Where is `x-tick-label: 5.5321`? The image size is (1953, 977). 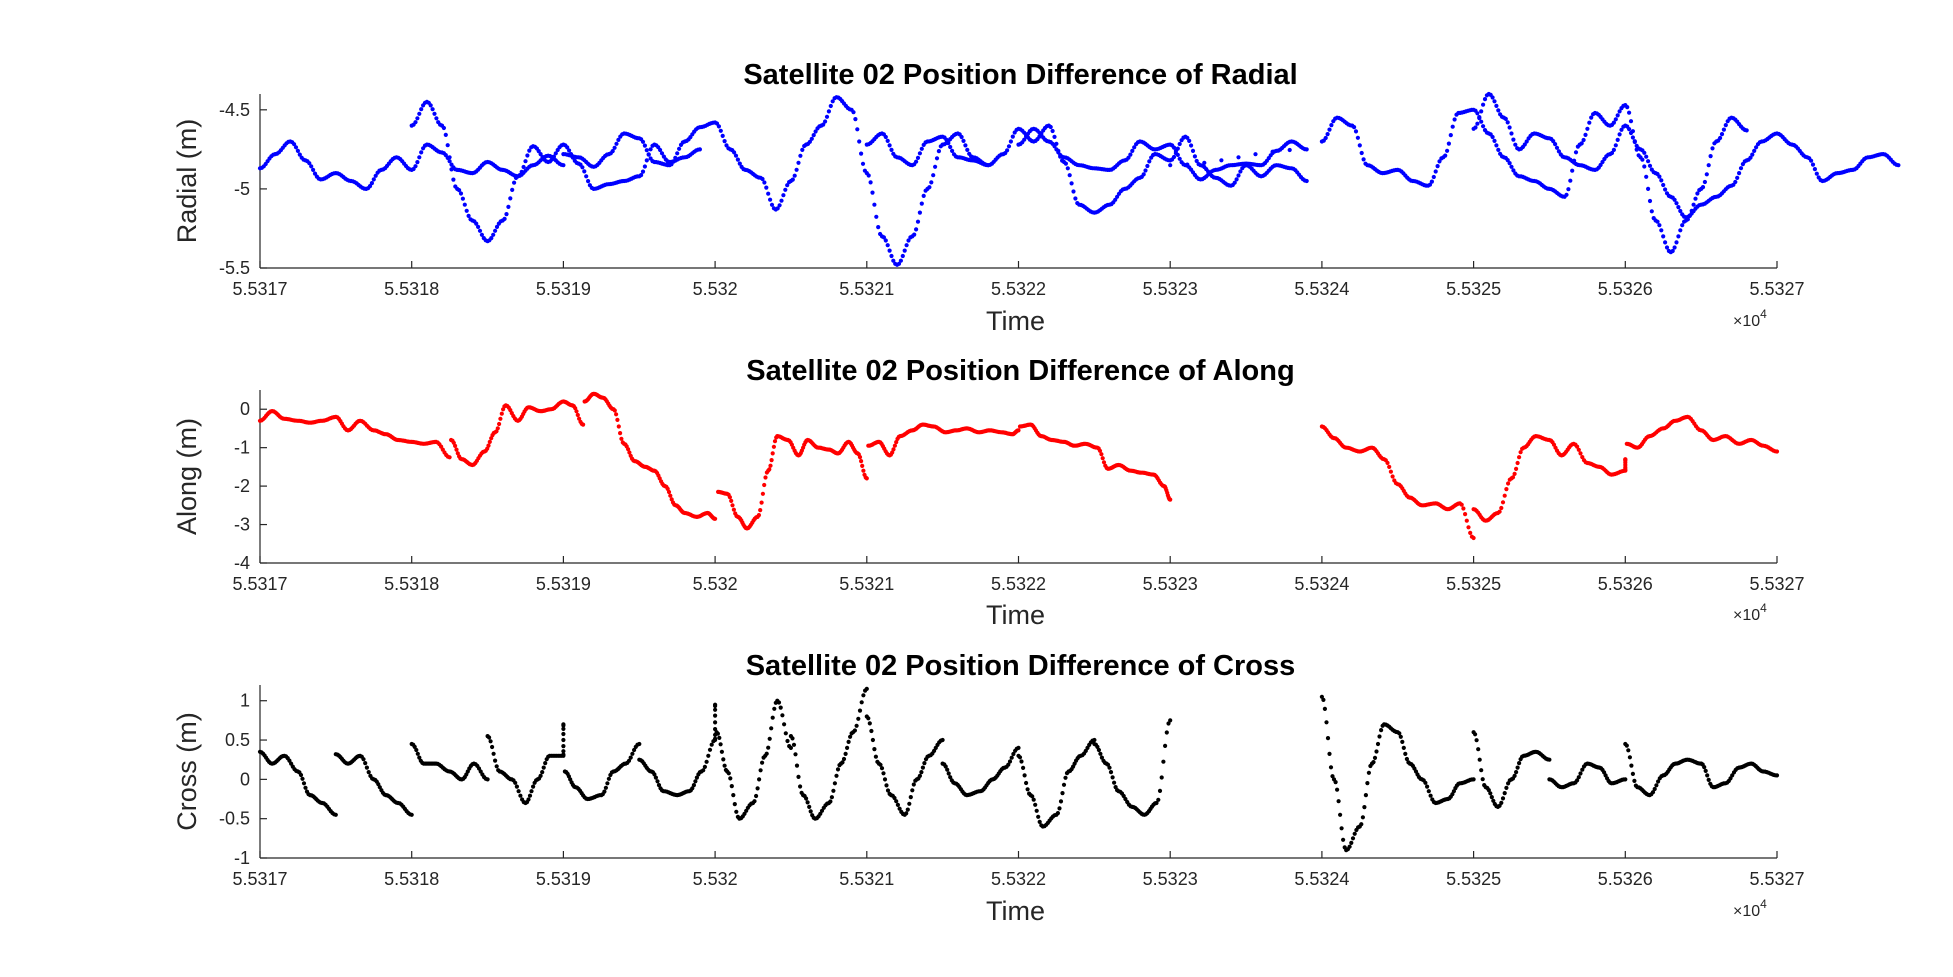 x-tick-label: 5.5321 is located at coordinates (866, 879).